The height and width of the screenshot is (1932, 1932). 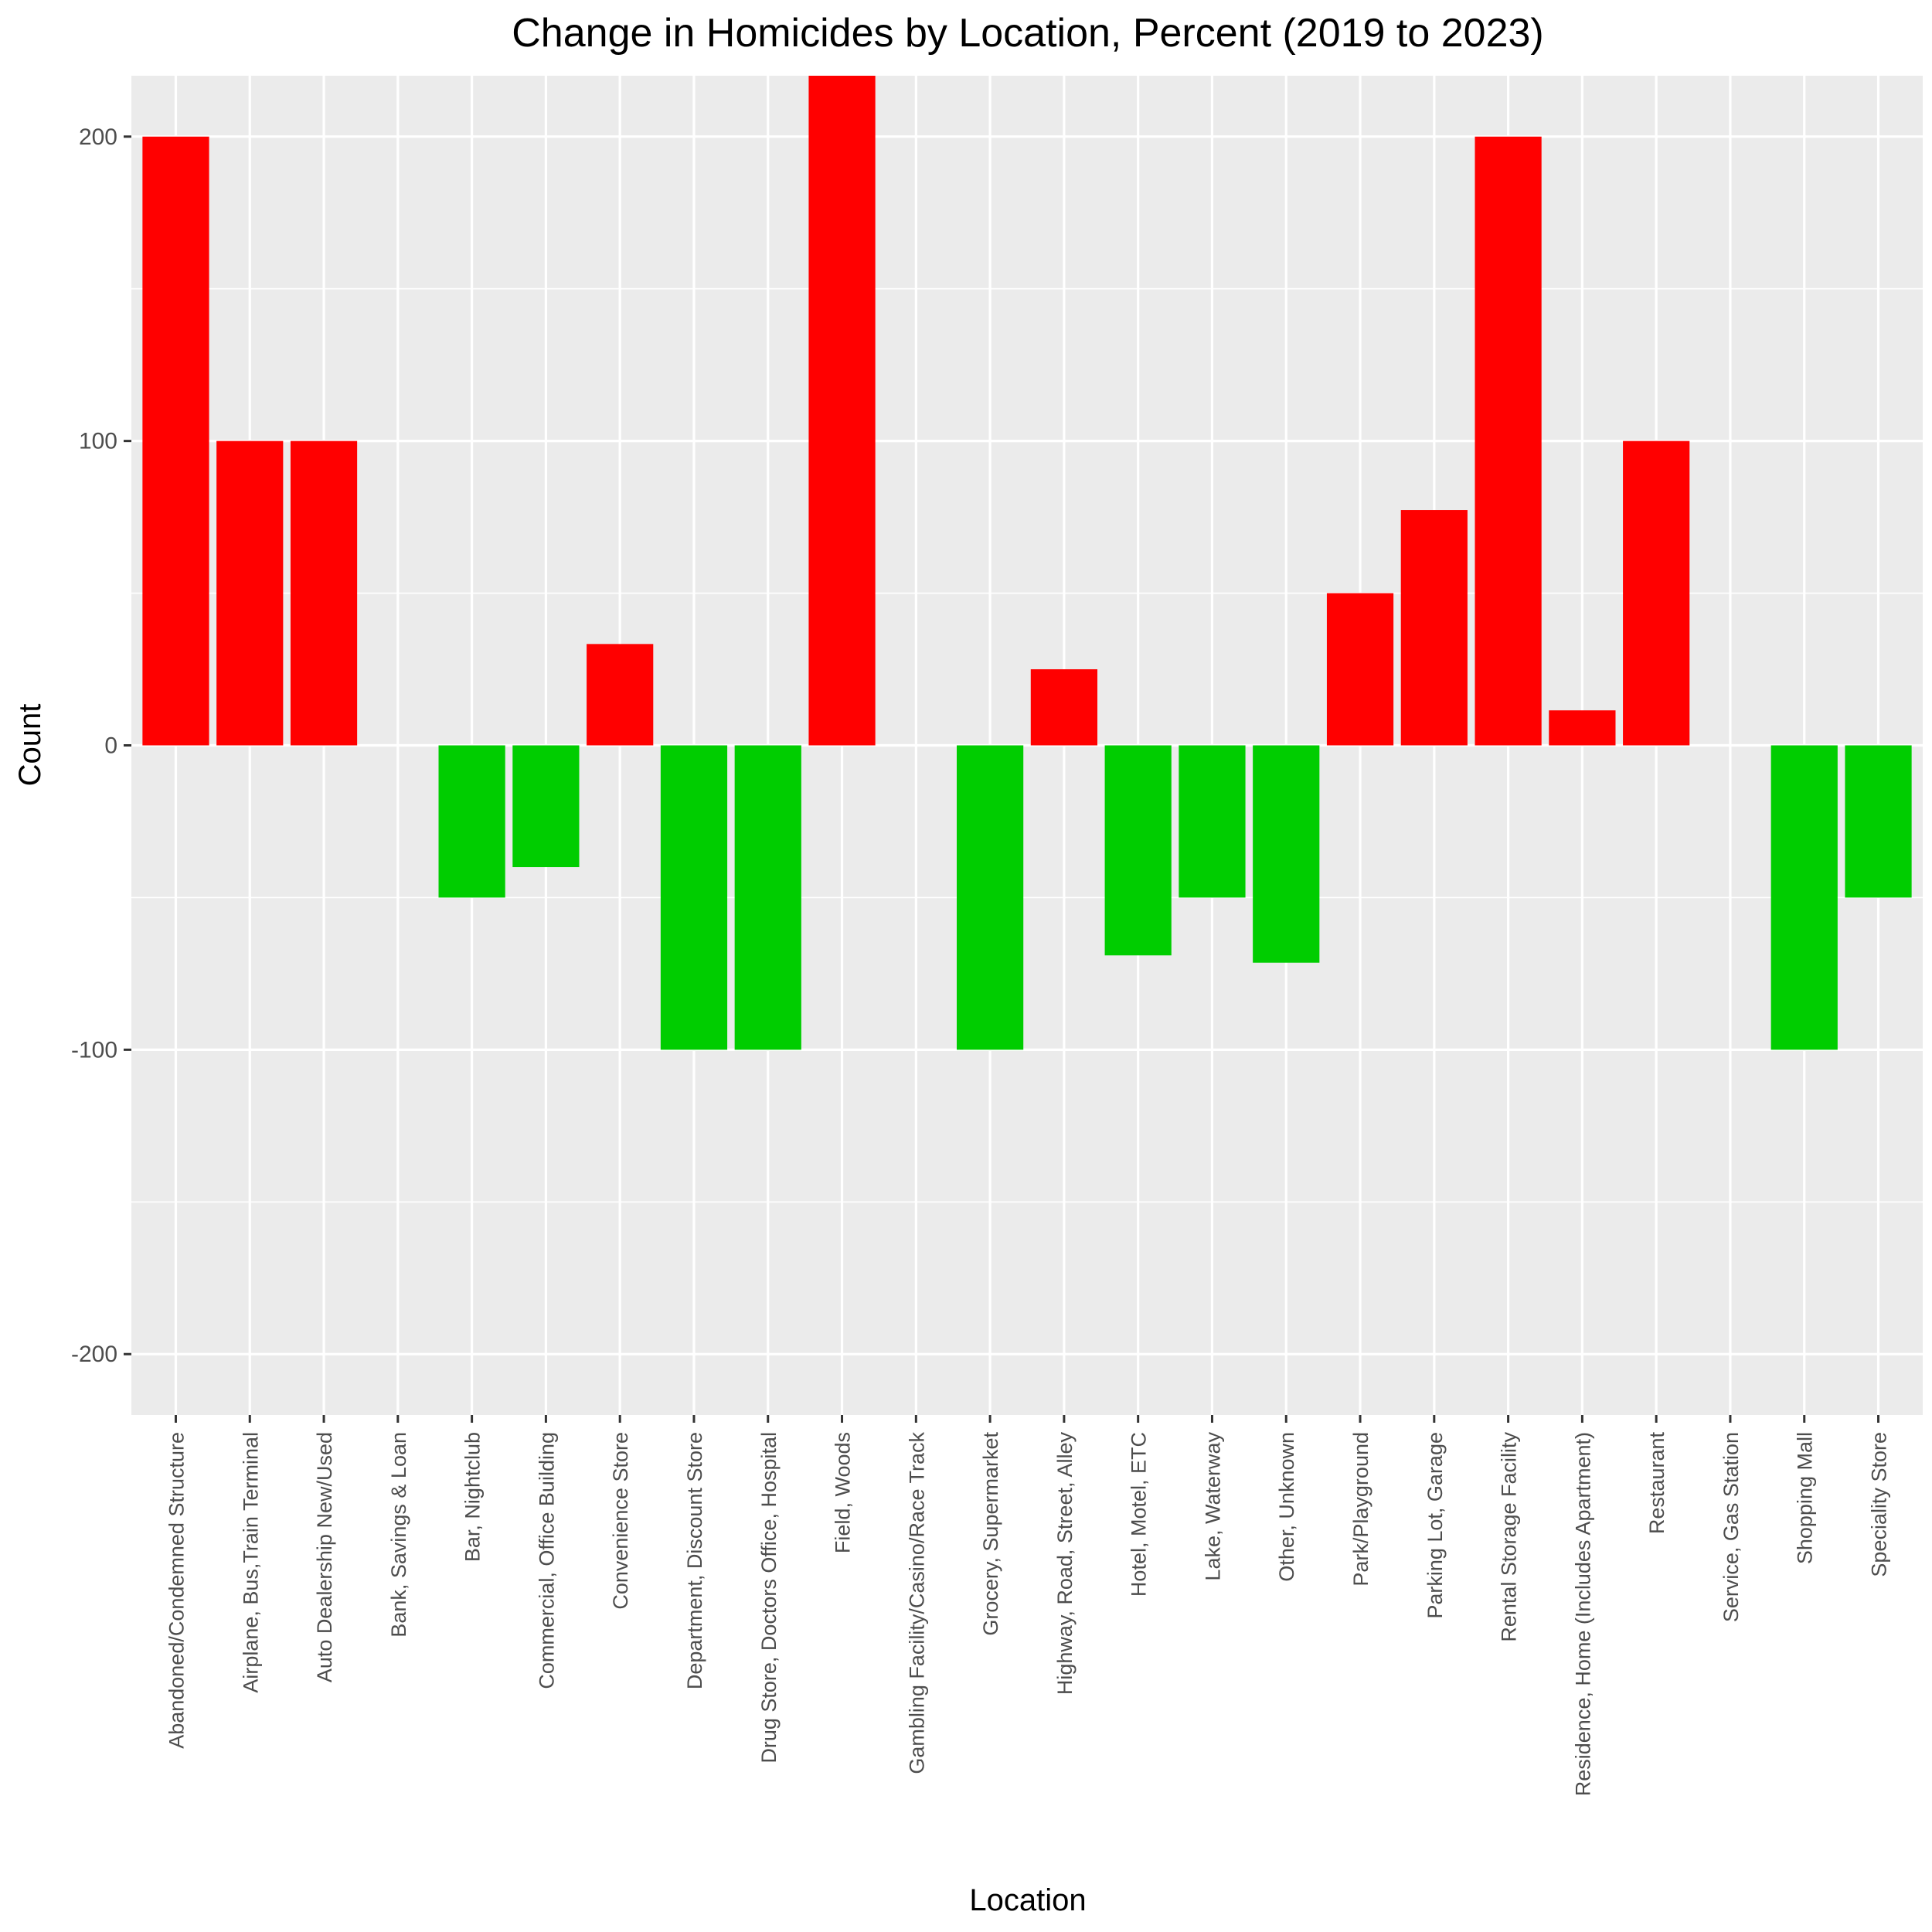 I want to click on x-tick-label: Park/Playground, so click(x=1361, y=1510).